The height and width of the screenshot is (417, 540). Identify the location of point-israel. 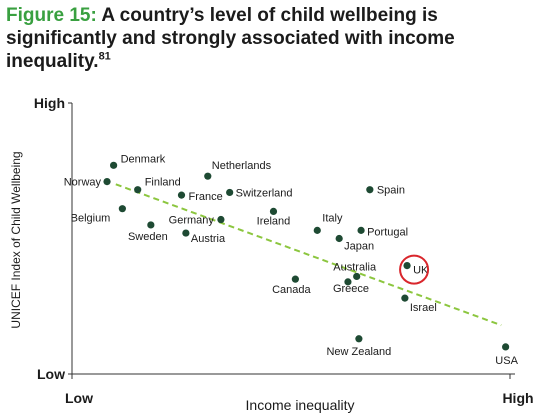
(405, 298).